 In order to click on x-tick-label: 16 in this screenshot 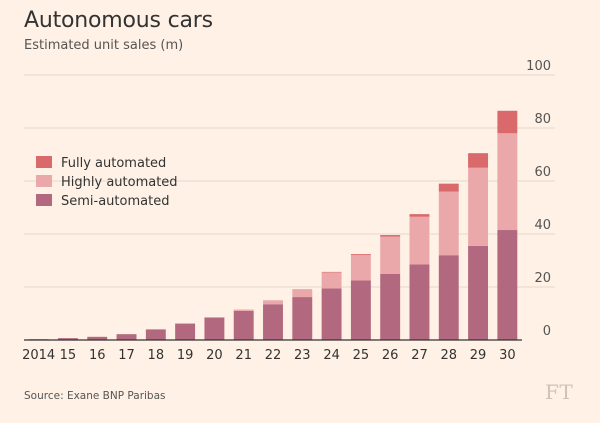, I will do `click(97, 355)`.